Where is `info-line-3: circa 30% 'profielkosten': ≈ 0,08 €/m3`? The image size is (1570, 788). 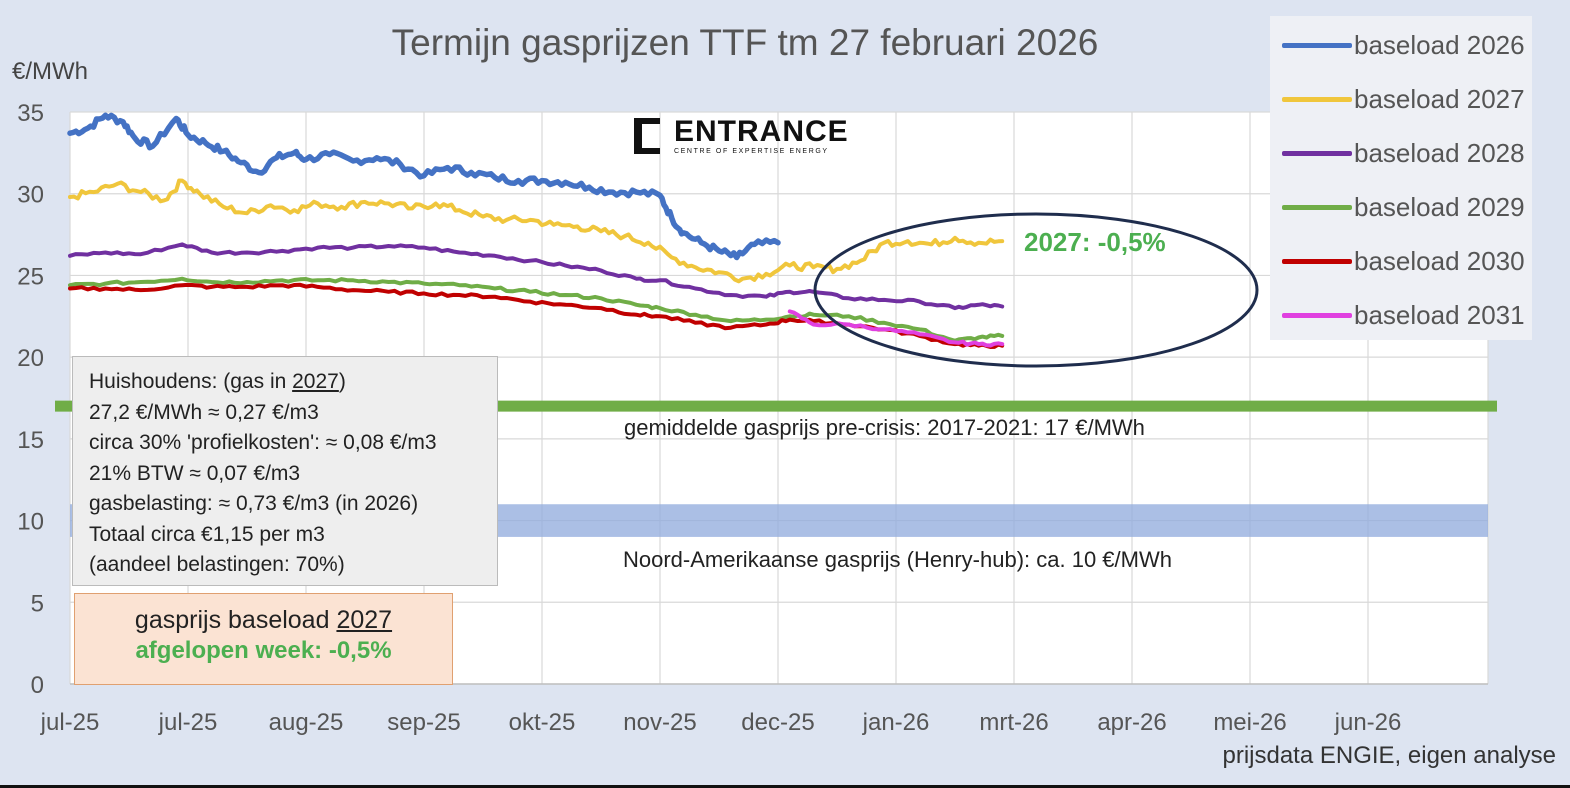
info-line-3: circa 30% 'profielkosten': ≈ 0,08 €/m3 is located at coordinates (263, 442).